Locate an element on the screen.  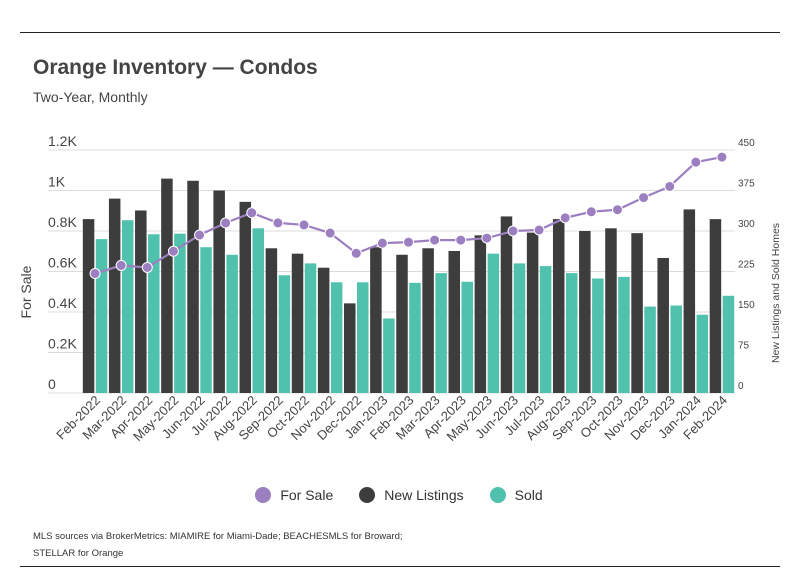
legend-item-new-listings: New Listings is located at coordinates (411, 495).